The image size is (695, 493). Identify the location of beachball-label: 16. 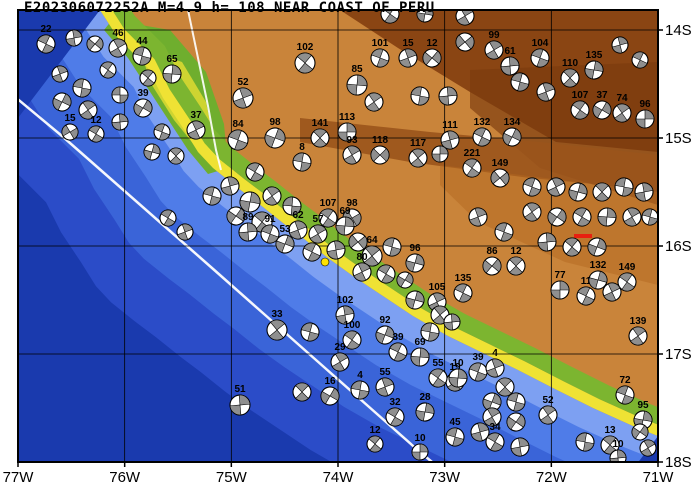
(330, 381).